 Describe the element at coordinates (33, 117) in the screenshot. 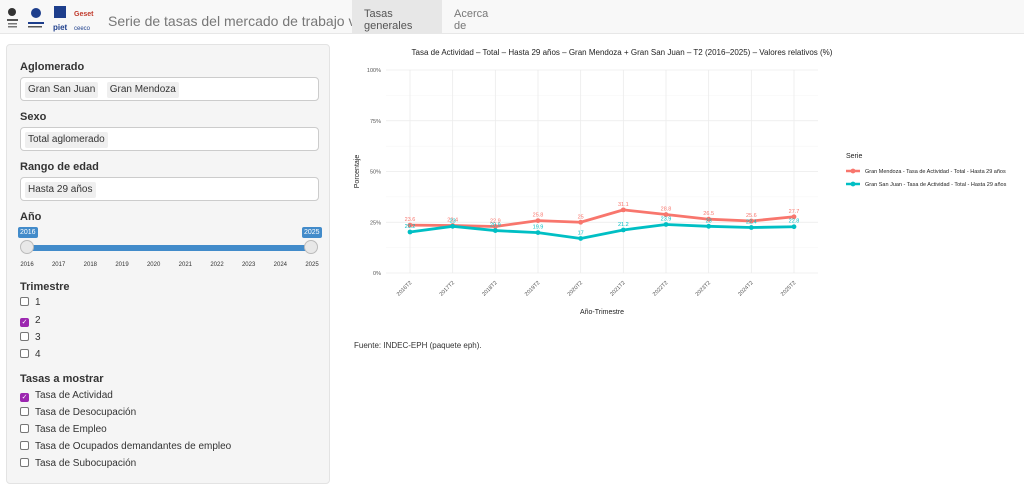

I see `sexo-label: Sexo` at that location.